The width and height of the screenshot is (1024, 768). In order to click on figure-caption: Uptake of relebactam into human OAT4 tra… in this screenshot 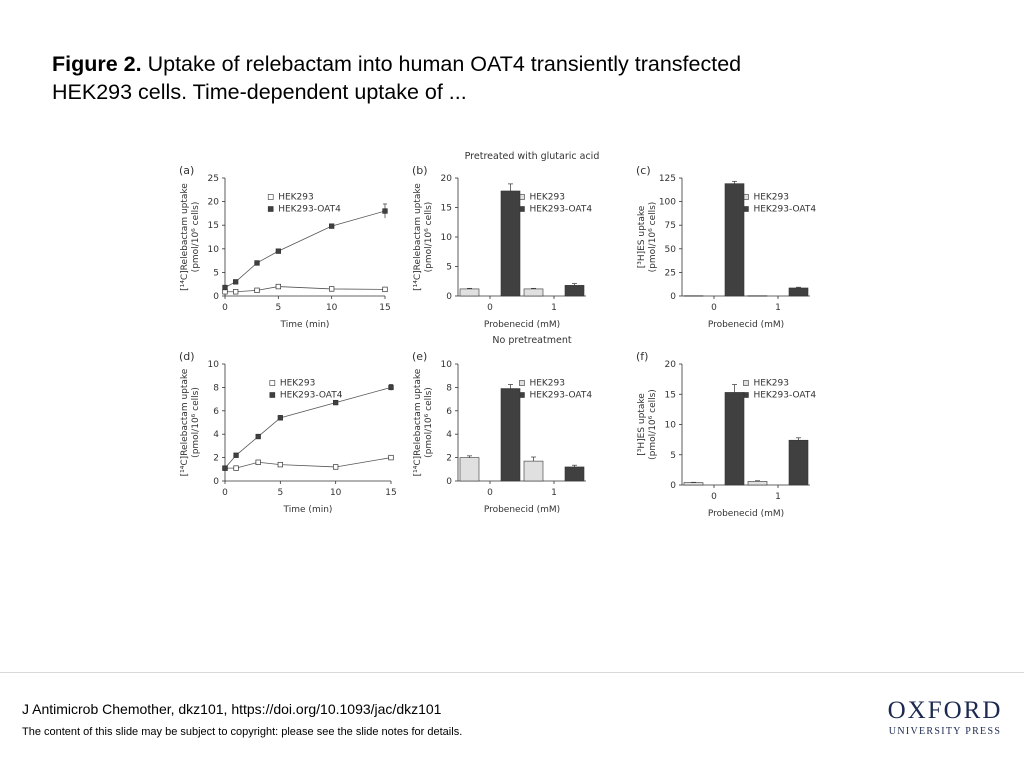, I will do `click(397, 78)`.